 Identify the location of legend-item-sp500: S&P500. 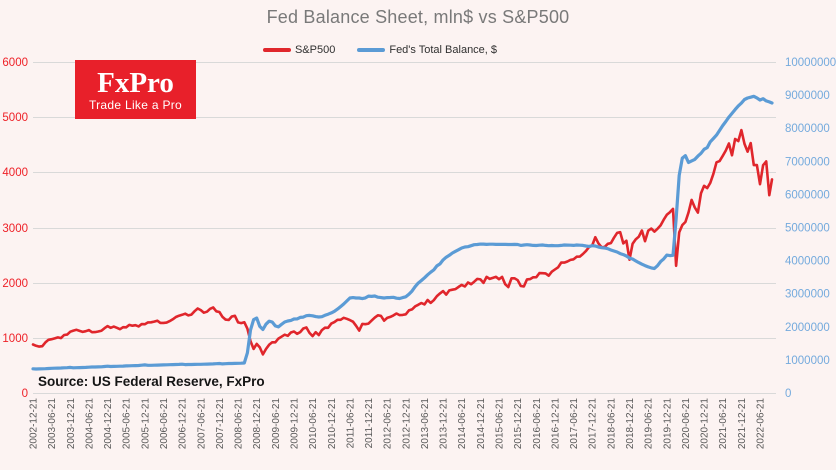
(299, 50).